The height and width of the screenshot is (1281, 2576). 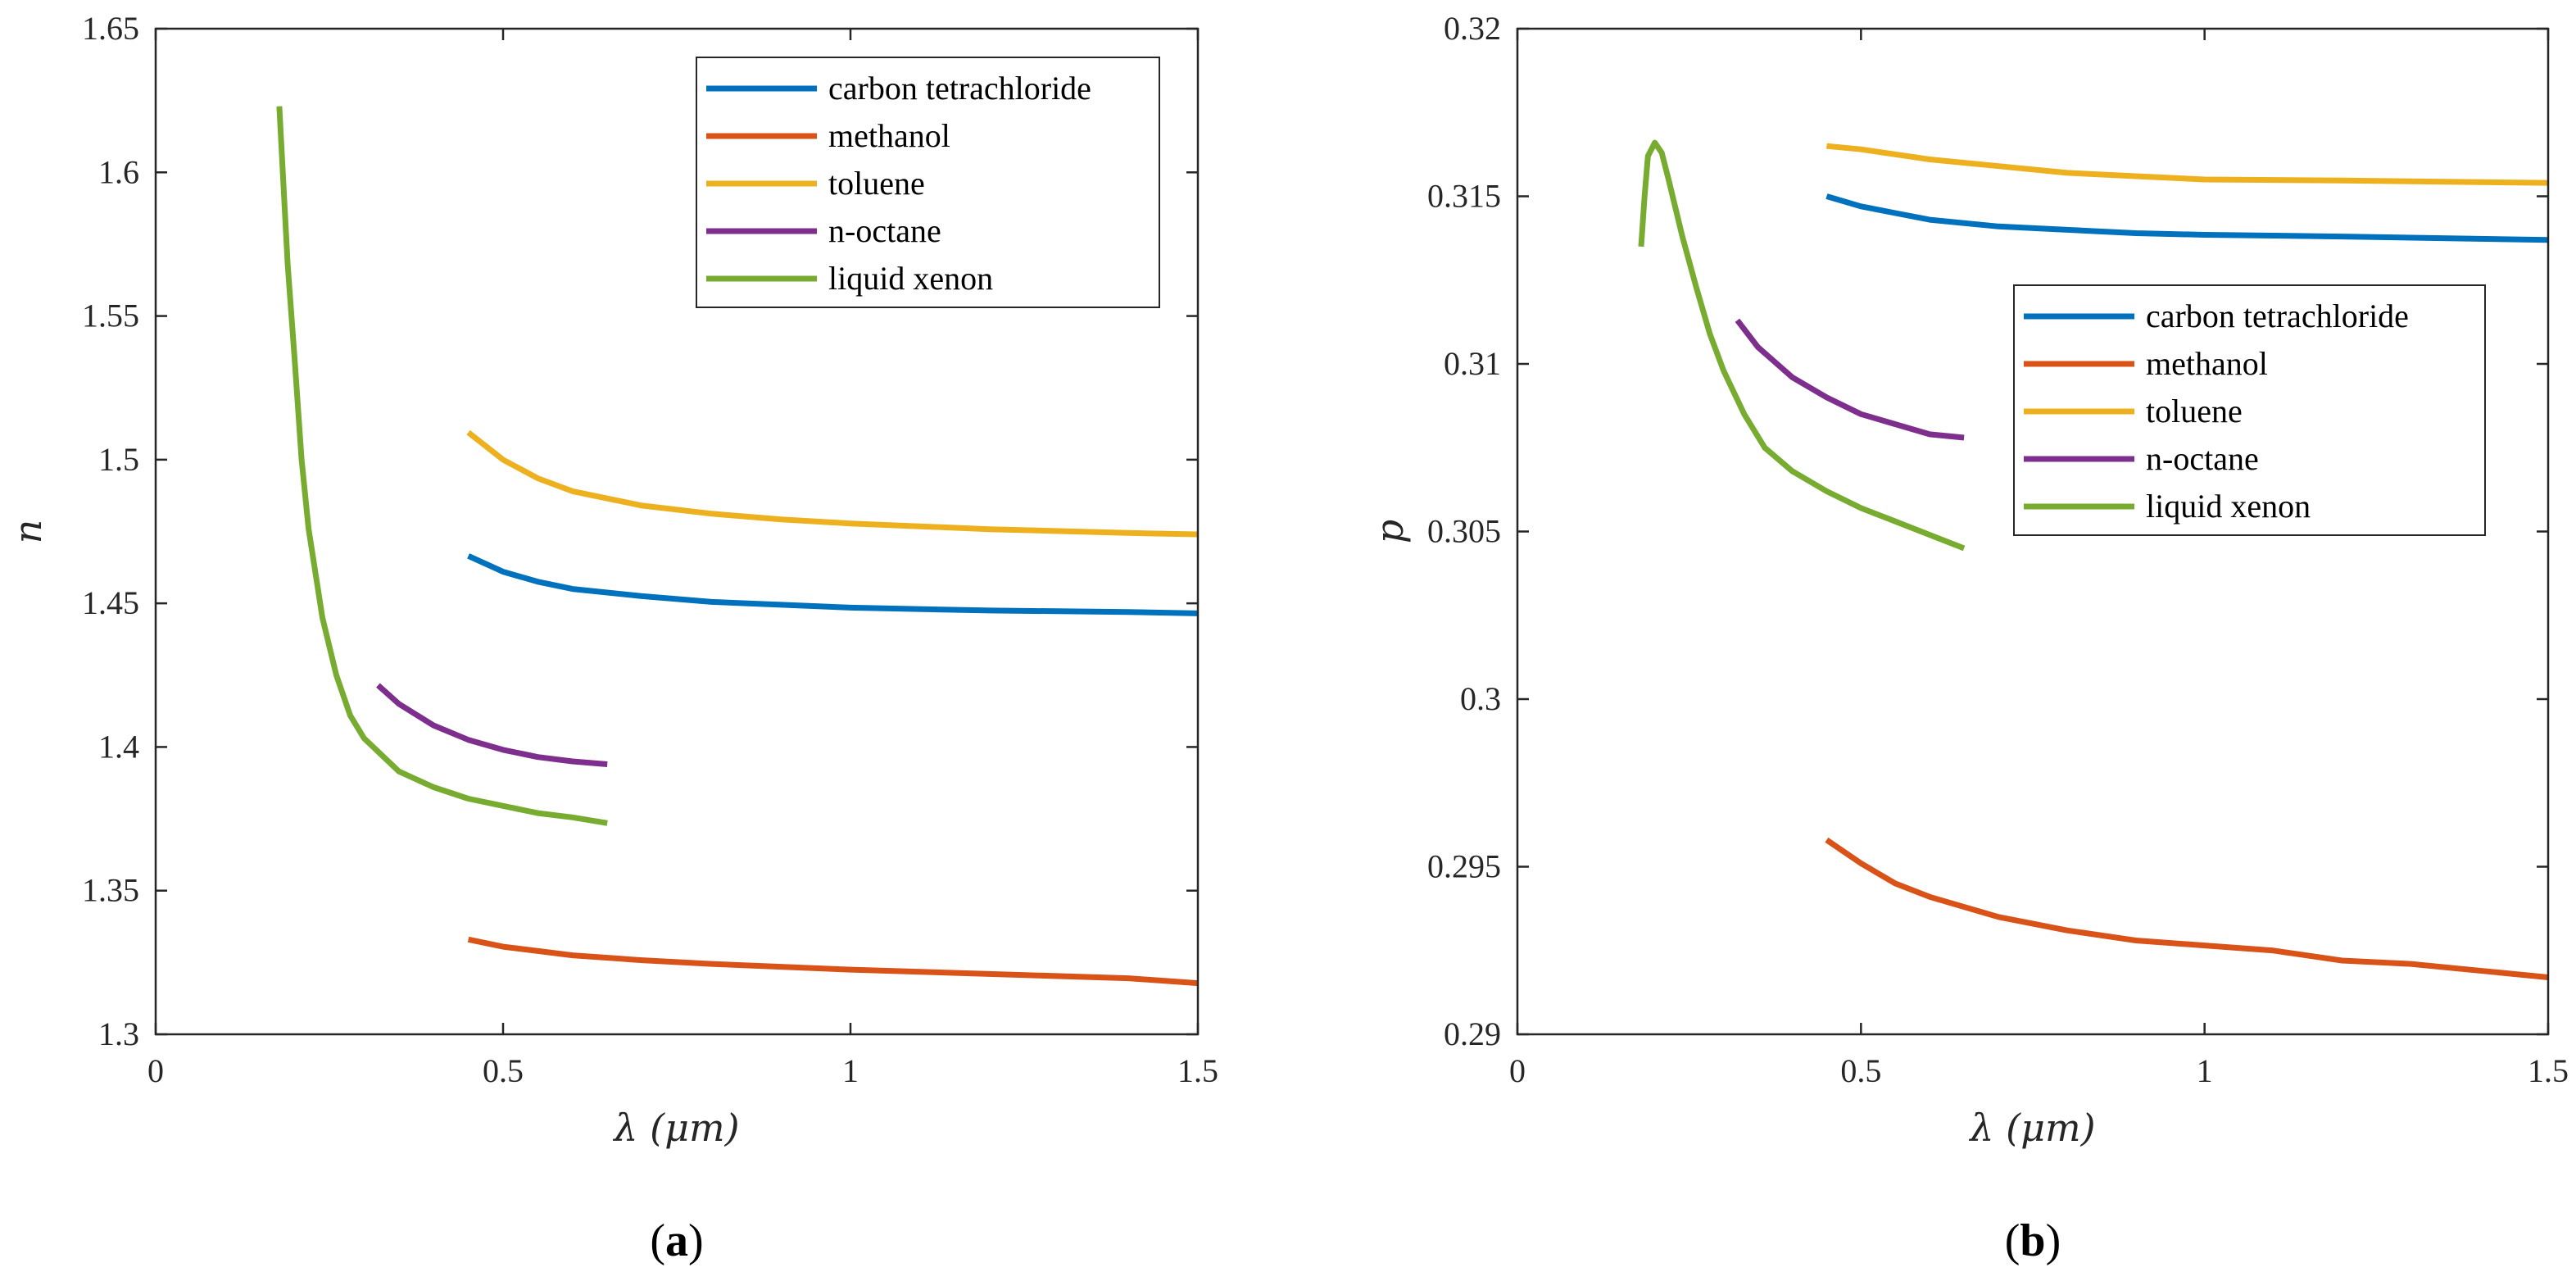 What do you see at coordinates (111, 316) in the screenshot?
I see `y-tick-label: 1.55` at bounding box center [111, 316].